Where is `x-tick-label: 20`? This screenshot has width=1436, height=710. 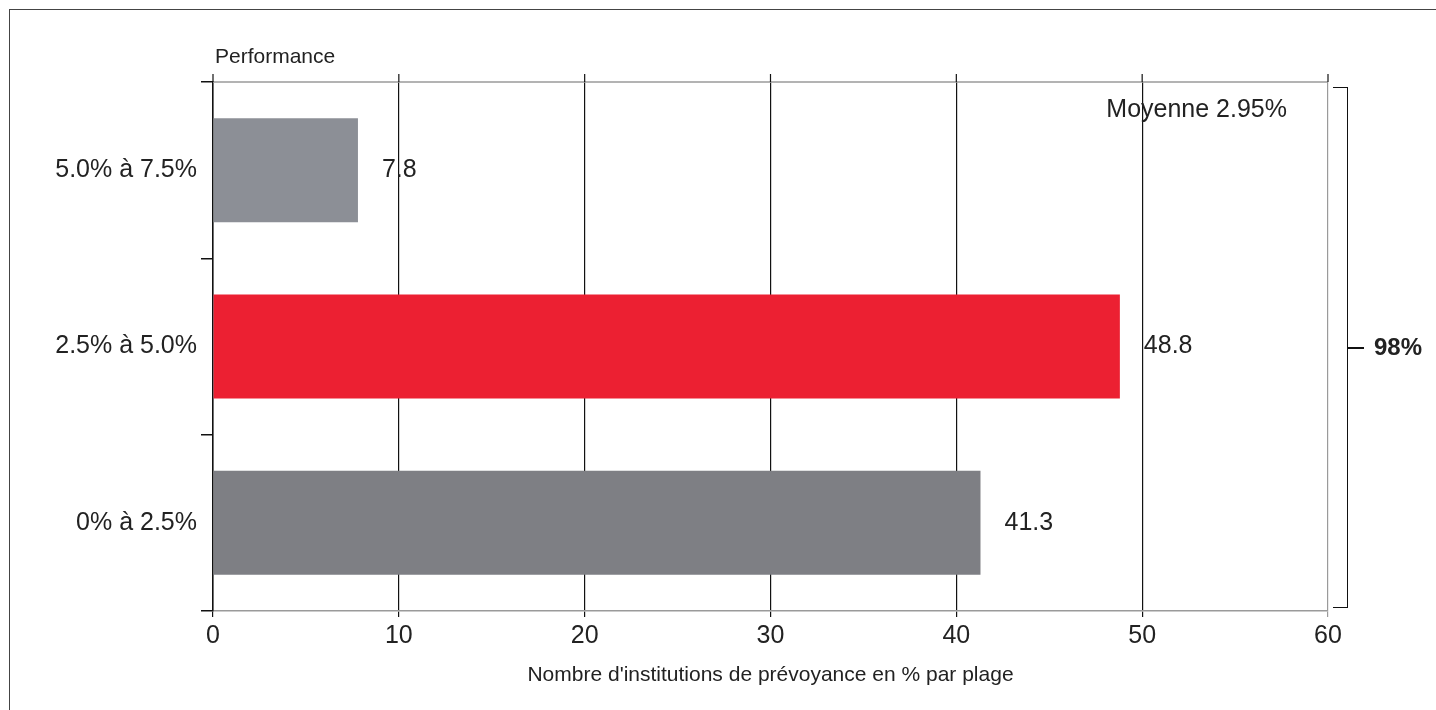 x-tick-label: 20 is located at coordinates (584, 633).